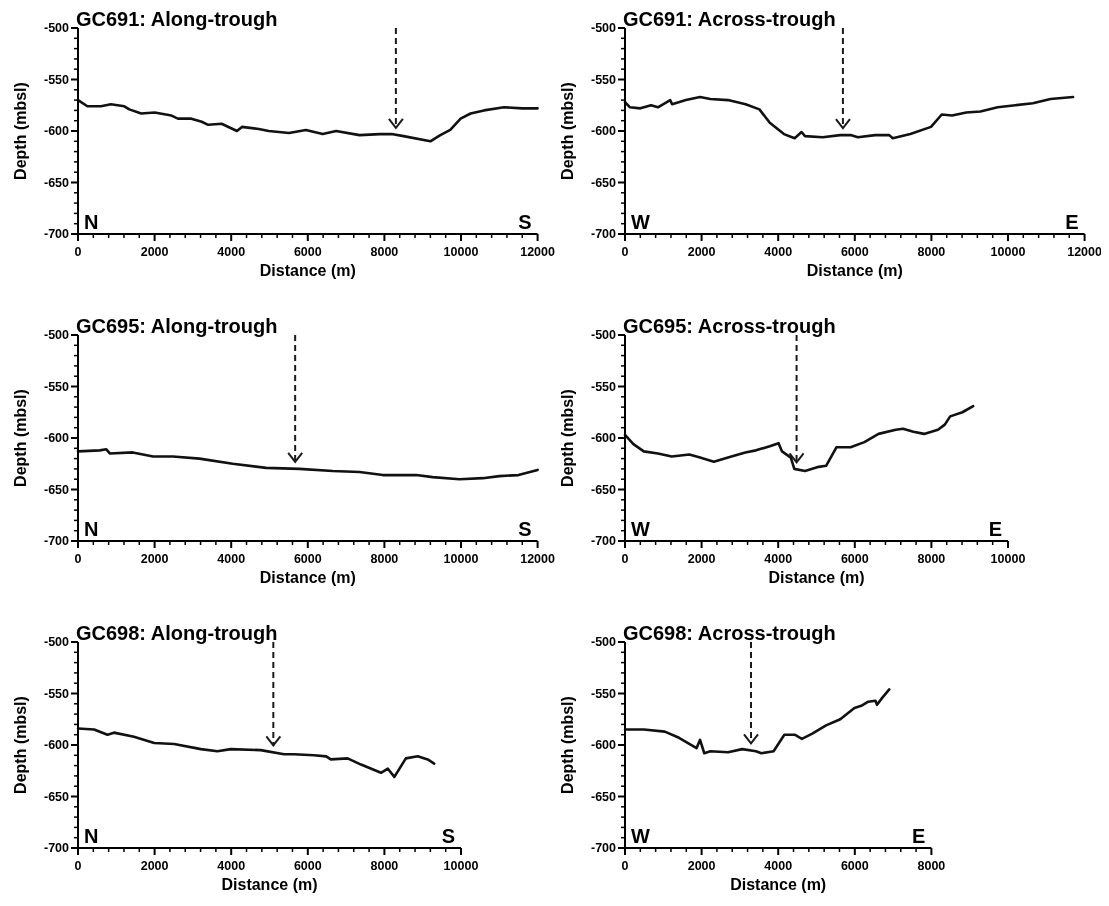  What do you see at coordinates (177, 326) in the screenshot?
I see `chart-title: GC695: Along-trough` at bounding box center [177, 326].